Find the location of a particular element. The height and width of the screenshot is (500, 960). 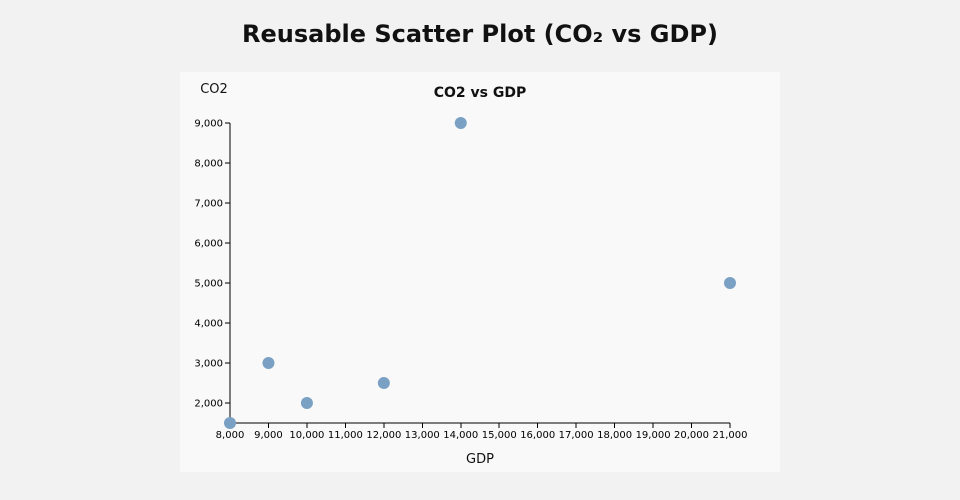

x-tick-label: 8,000 is located at coordinates (230, 435).